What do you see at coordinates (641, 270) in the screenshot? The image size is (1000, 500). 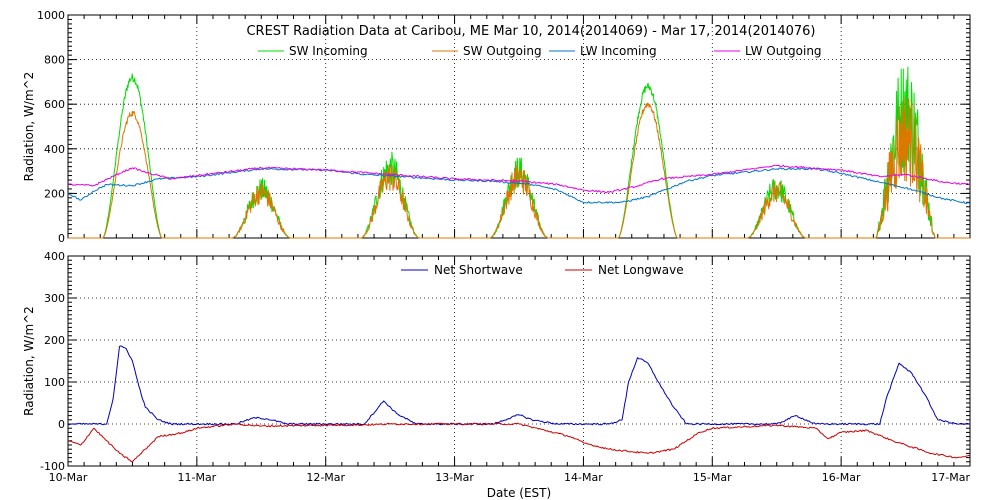 I see `legend-label: Net Longwave` at bounding box center [641, 270].